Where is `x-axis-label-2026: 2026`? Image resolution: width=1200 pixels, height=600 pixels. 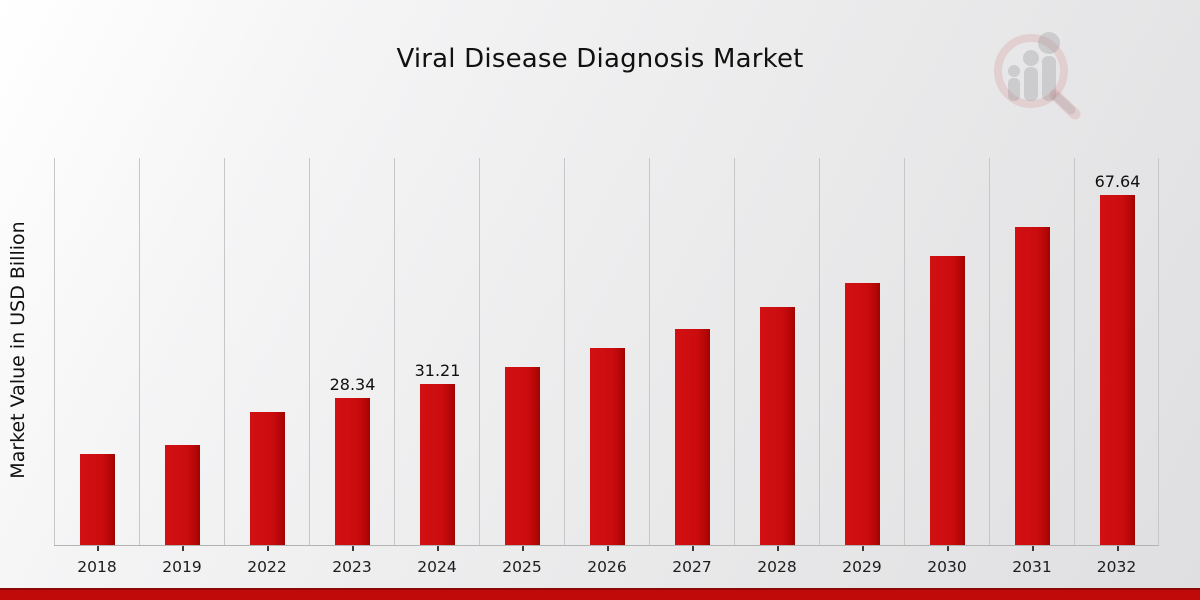
x-axis-label-2026: 2026 is located at coordinates (607, 567).